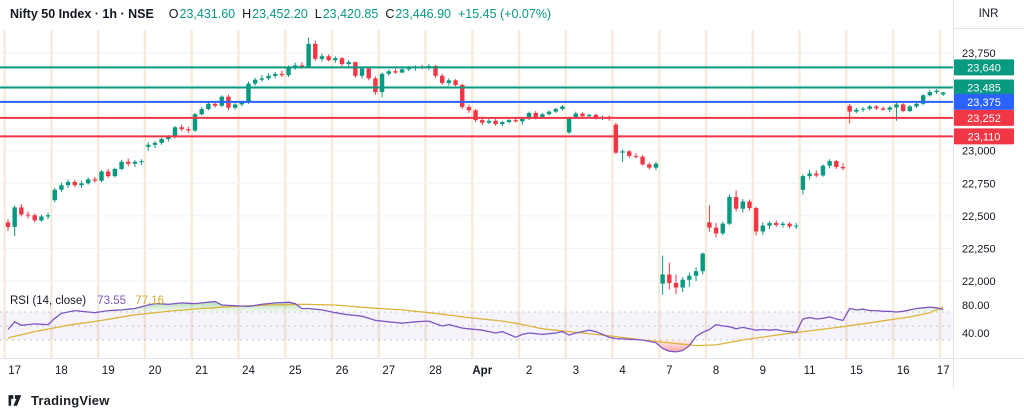 This screenshot has height=418, width=1024. What do you see at coordinates (810, 371) in the screenshot?
I see `date-tick-label: 11` at bounding box center [810, 371].